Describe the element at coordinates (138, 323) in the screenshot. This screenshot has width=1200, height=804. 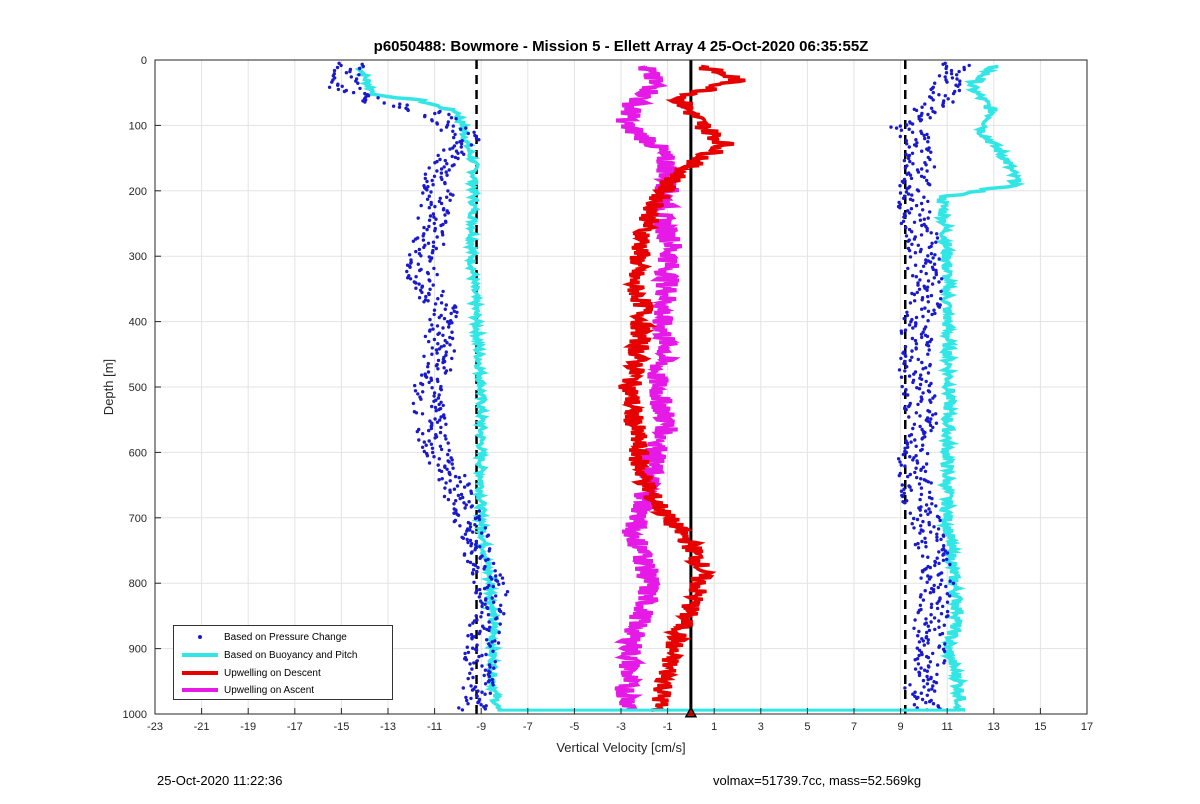
I see `y-tick-label: 400` at that location.